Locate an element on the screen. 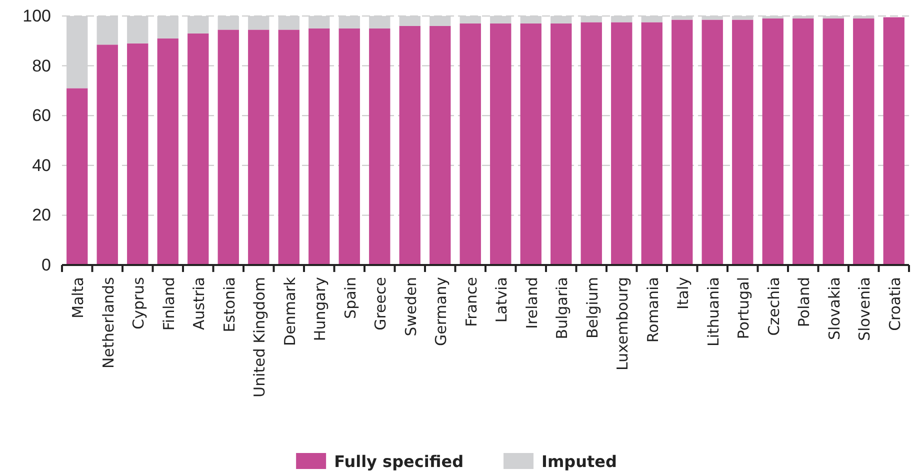 This screenshot has height=475, width=913. x-tick-label: Italy is located at coordinates (683, 293).